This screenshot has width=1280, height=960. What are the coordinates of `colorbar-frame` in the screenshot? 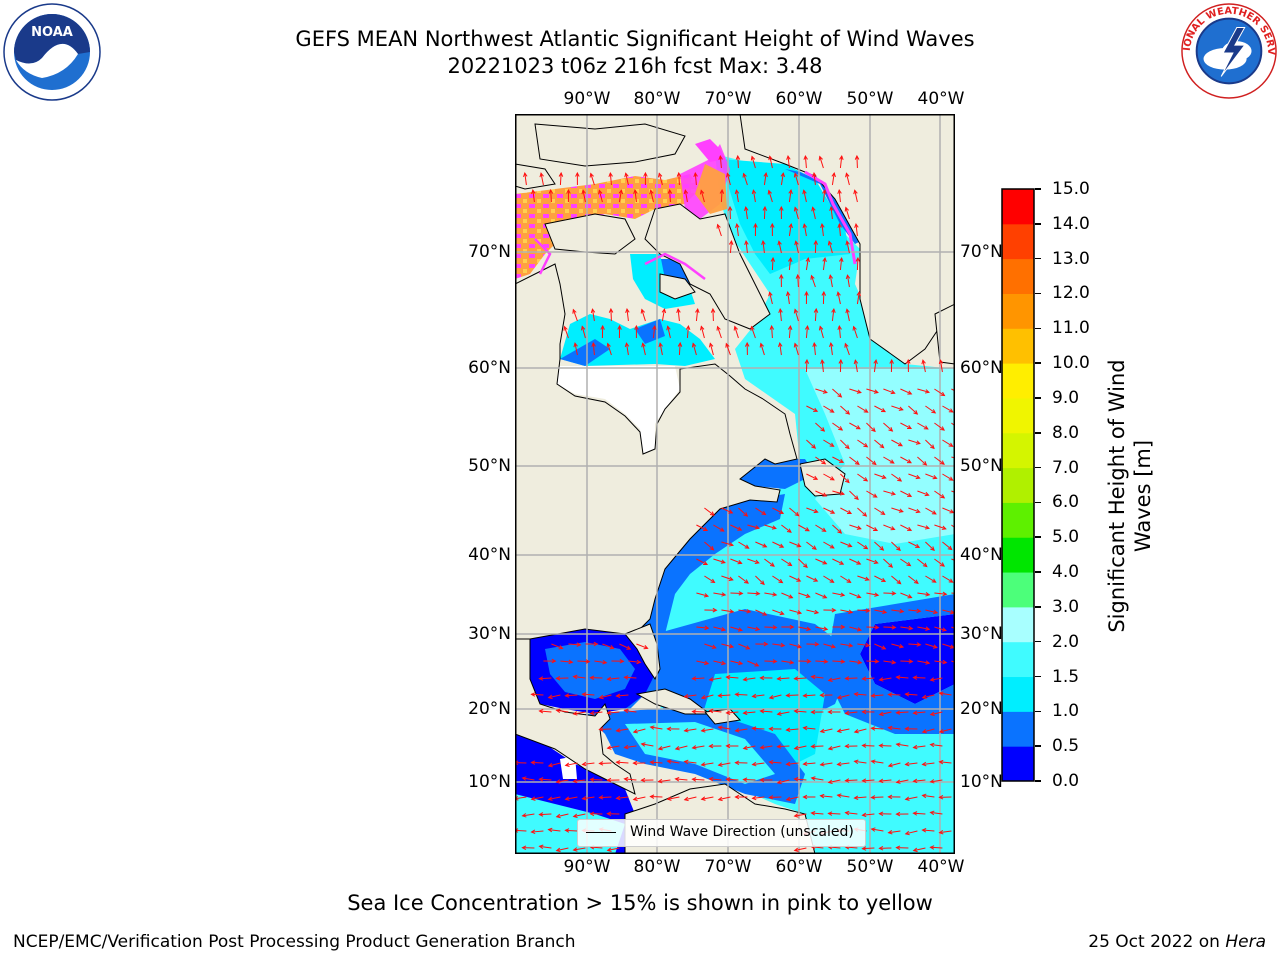 It's located at (1018, 485).